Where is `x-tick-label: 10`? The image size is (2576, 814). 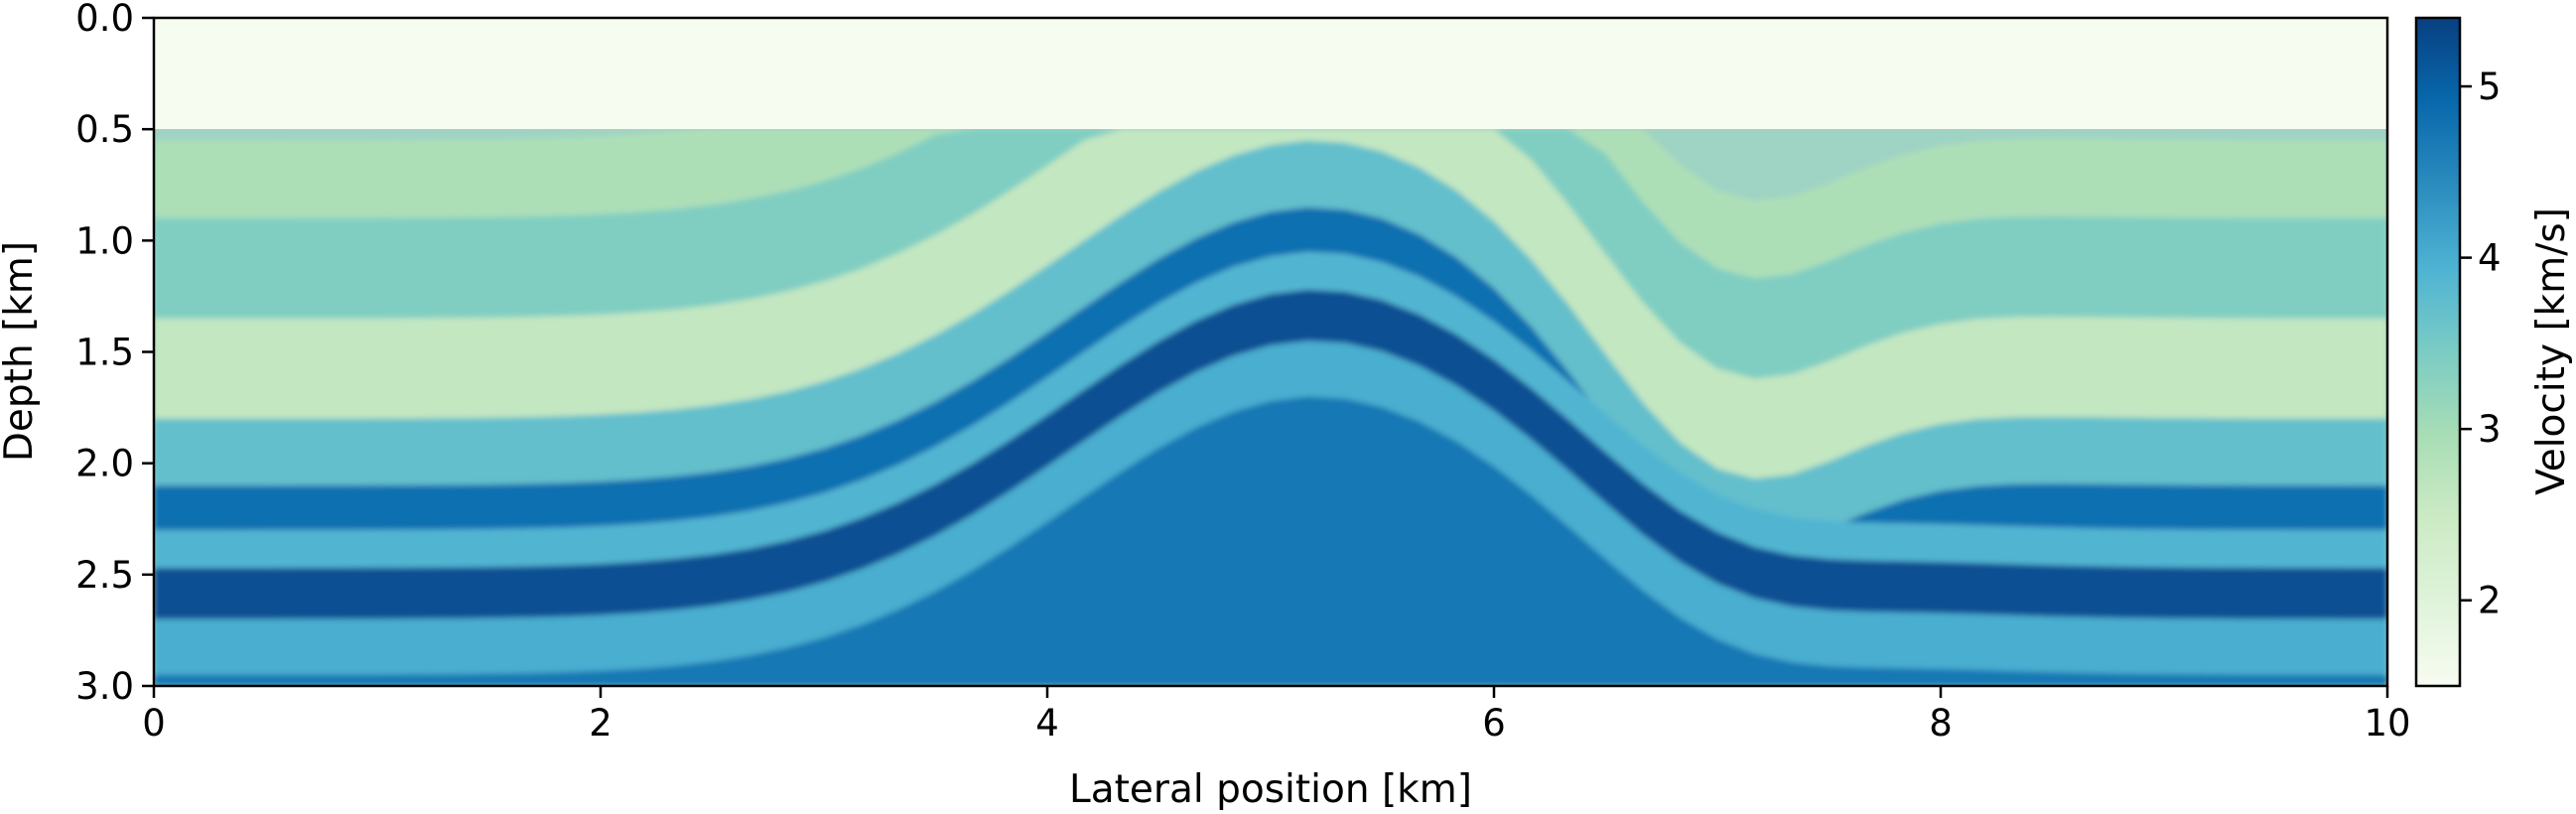 x-tick-label: 10 is located at coordinates (2387, 723).